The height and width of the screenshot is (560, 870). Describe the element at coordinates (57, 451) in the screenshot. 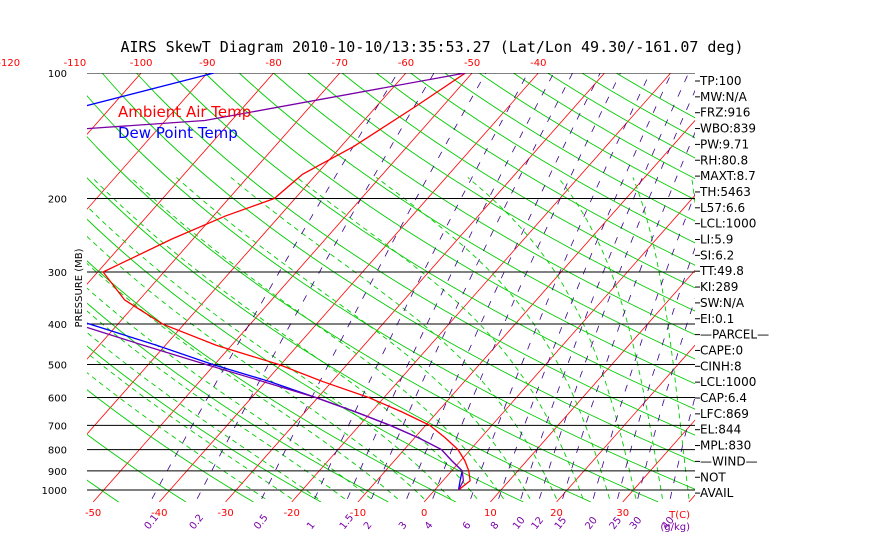

I see `pressure-tick-label: 800` at that location.